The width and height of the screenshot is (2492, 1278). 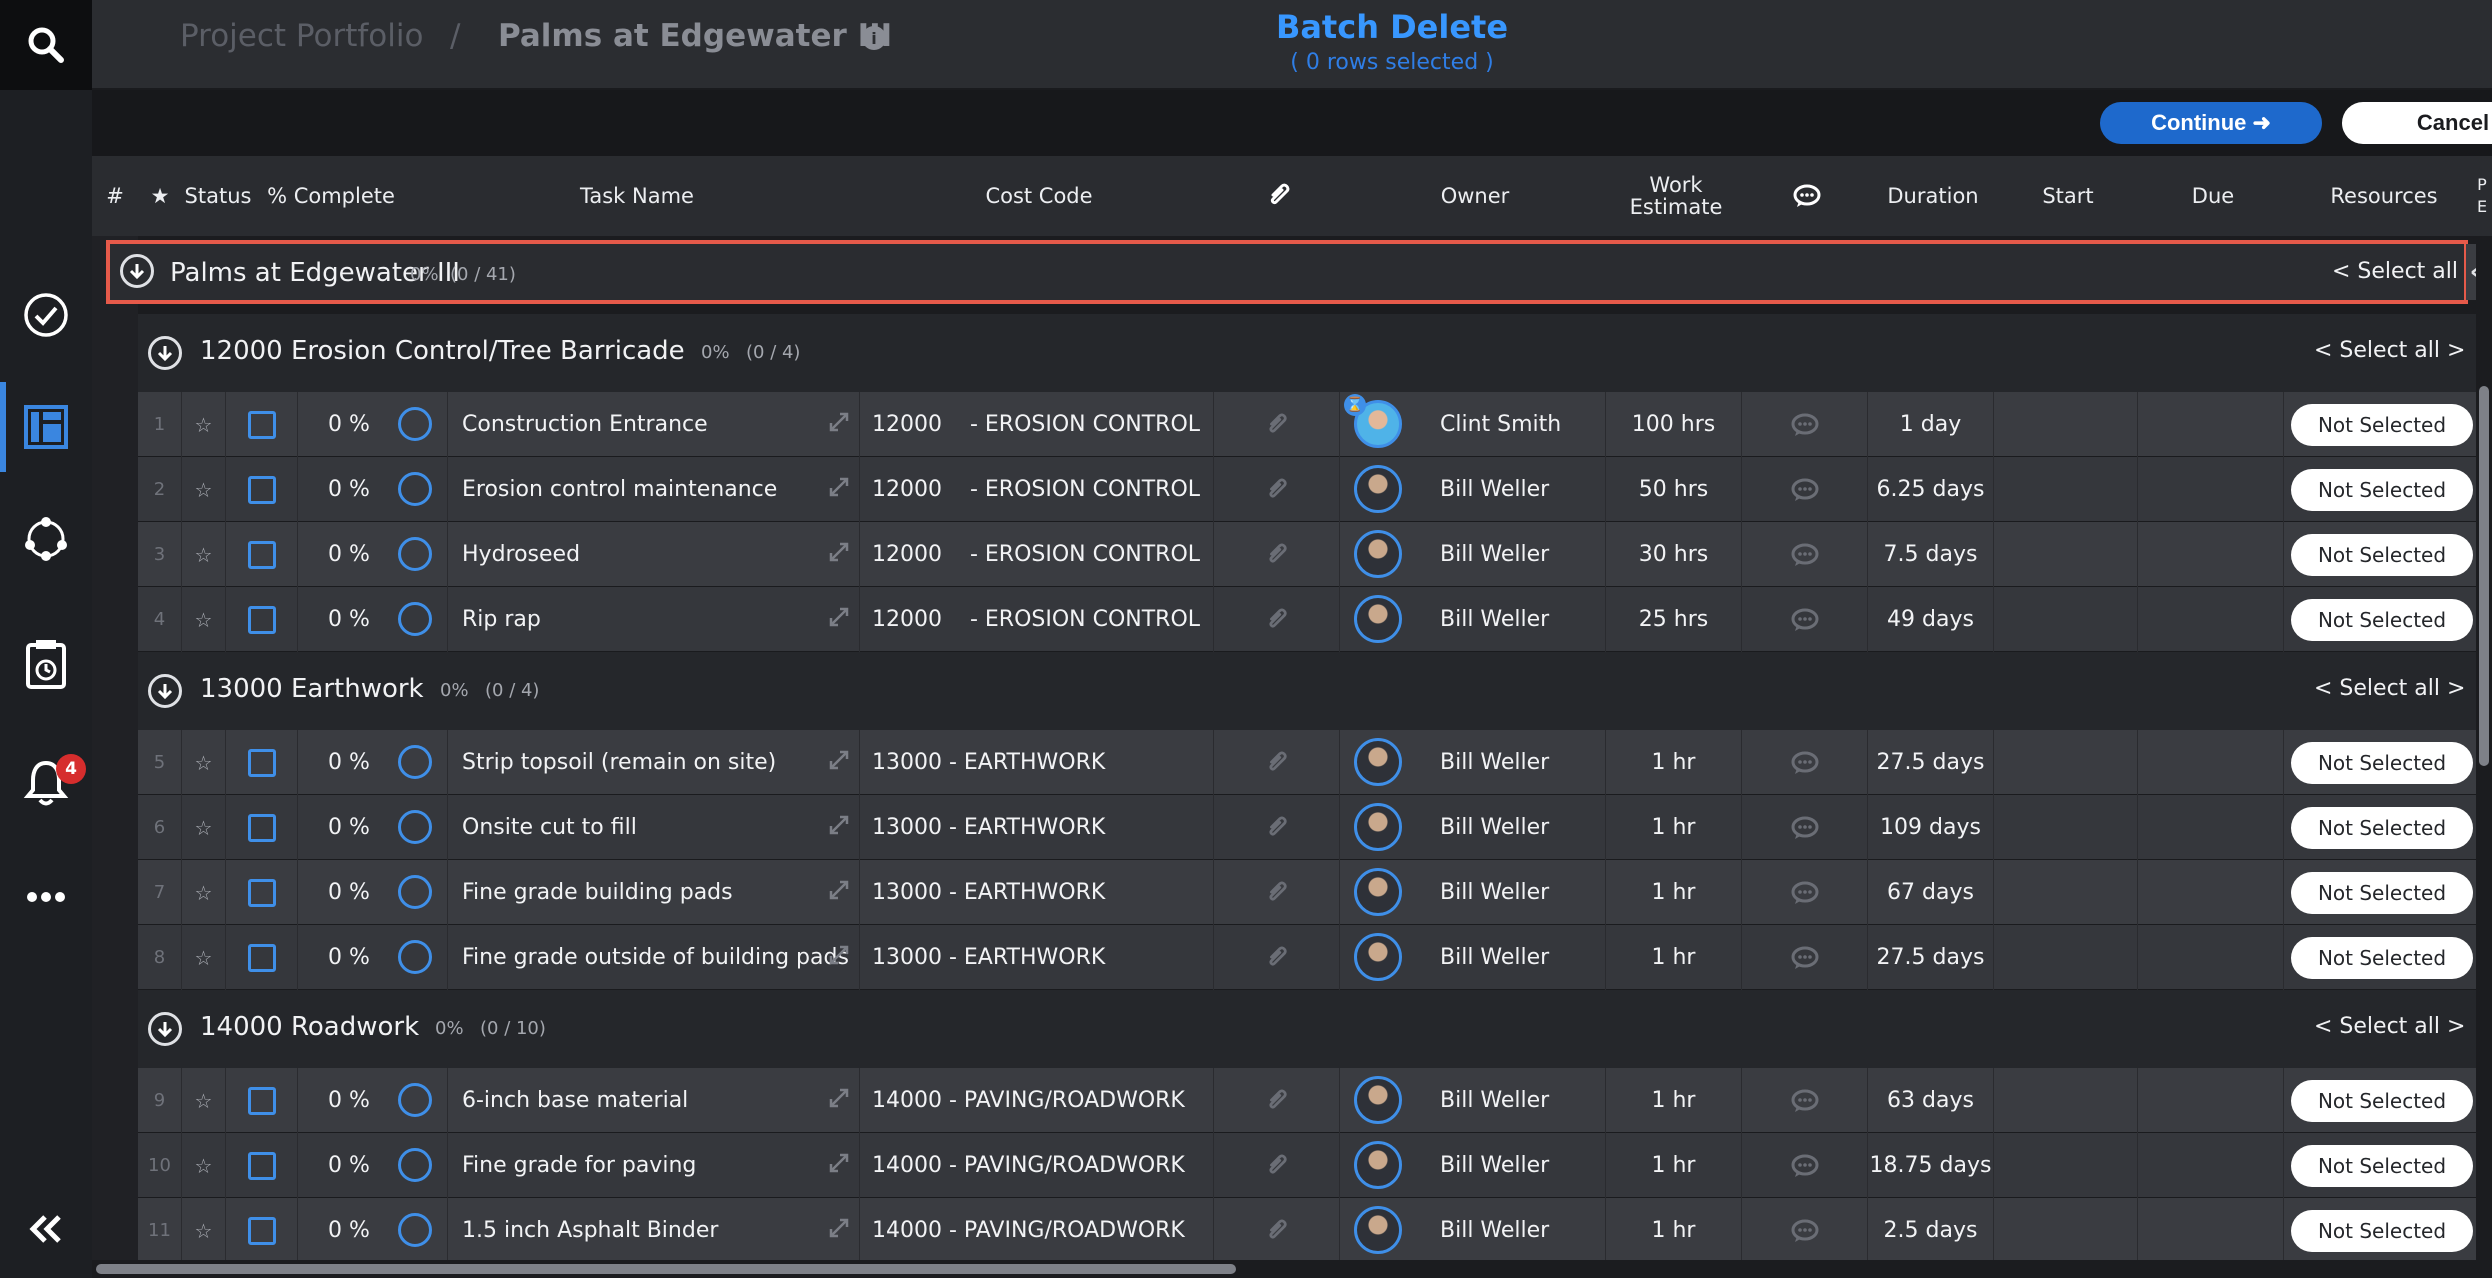 I want to click on col-header-owner: Owner, so click(x=1475, y=196).